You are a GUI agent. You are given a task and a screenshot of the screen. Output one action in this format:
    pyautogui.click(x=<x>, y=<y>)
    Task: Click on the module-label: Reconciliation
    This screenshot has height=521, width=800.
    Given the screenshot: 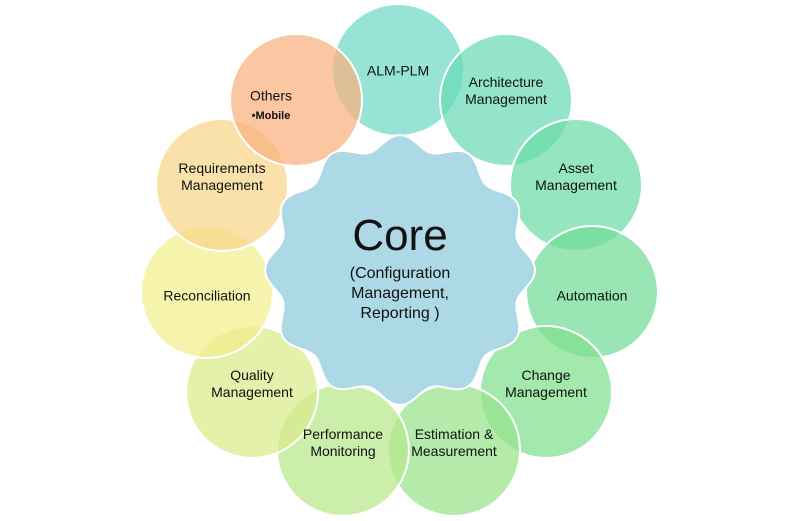 What is the action you would take?
    pyautogui.click(x=206, y=296)
    